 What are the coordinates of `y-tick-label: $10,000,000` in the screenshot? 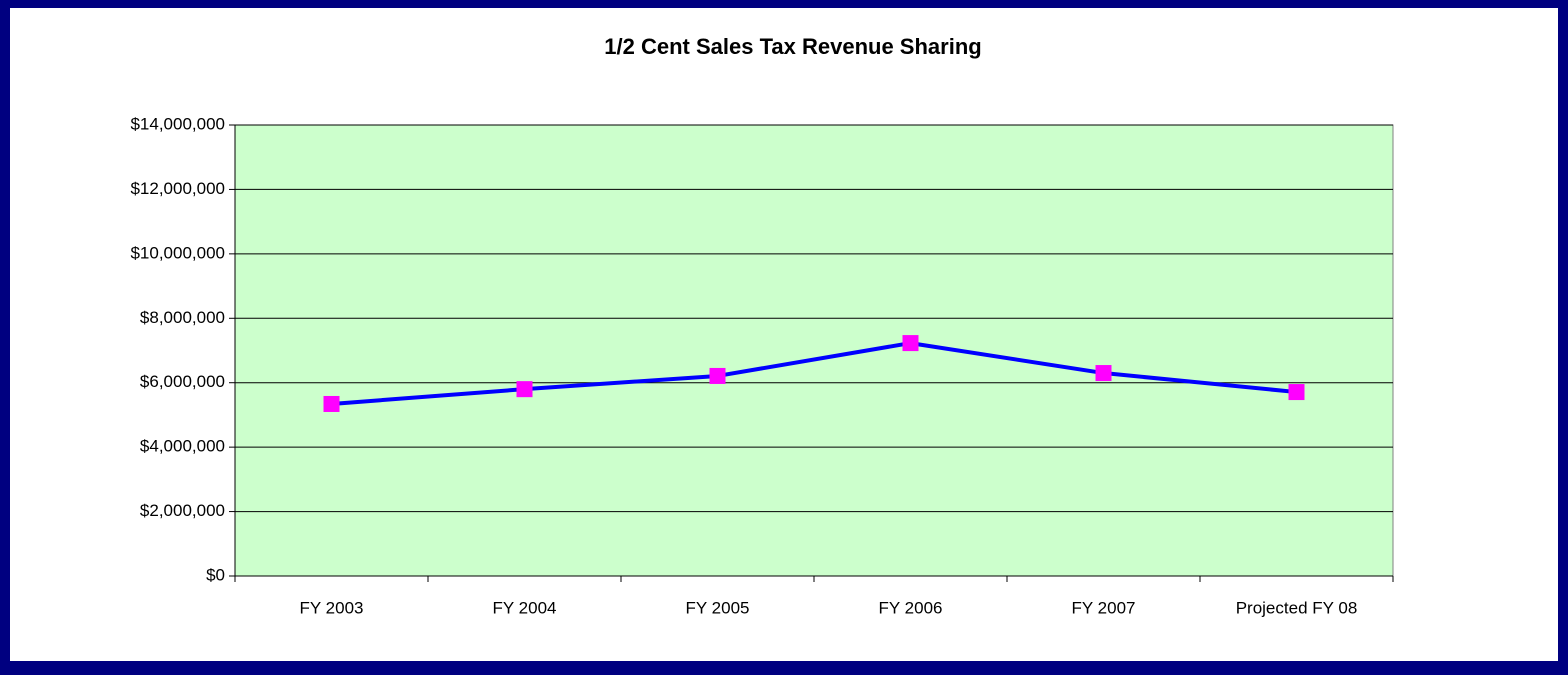 It's located at (177, 252).